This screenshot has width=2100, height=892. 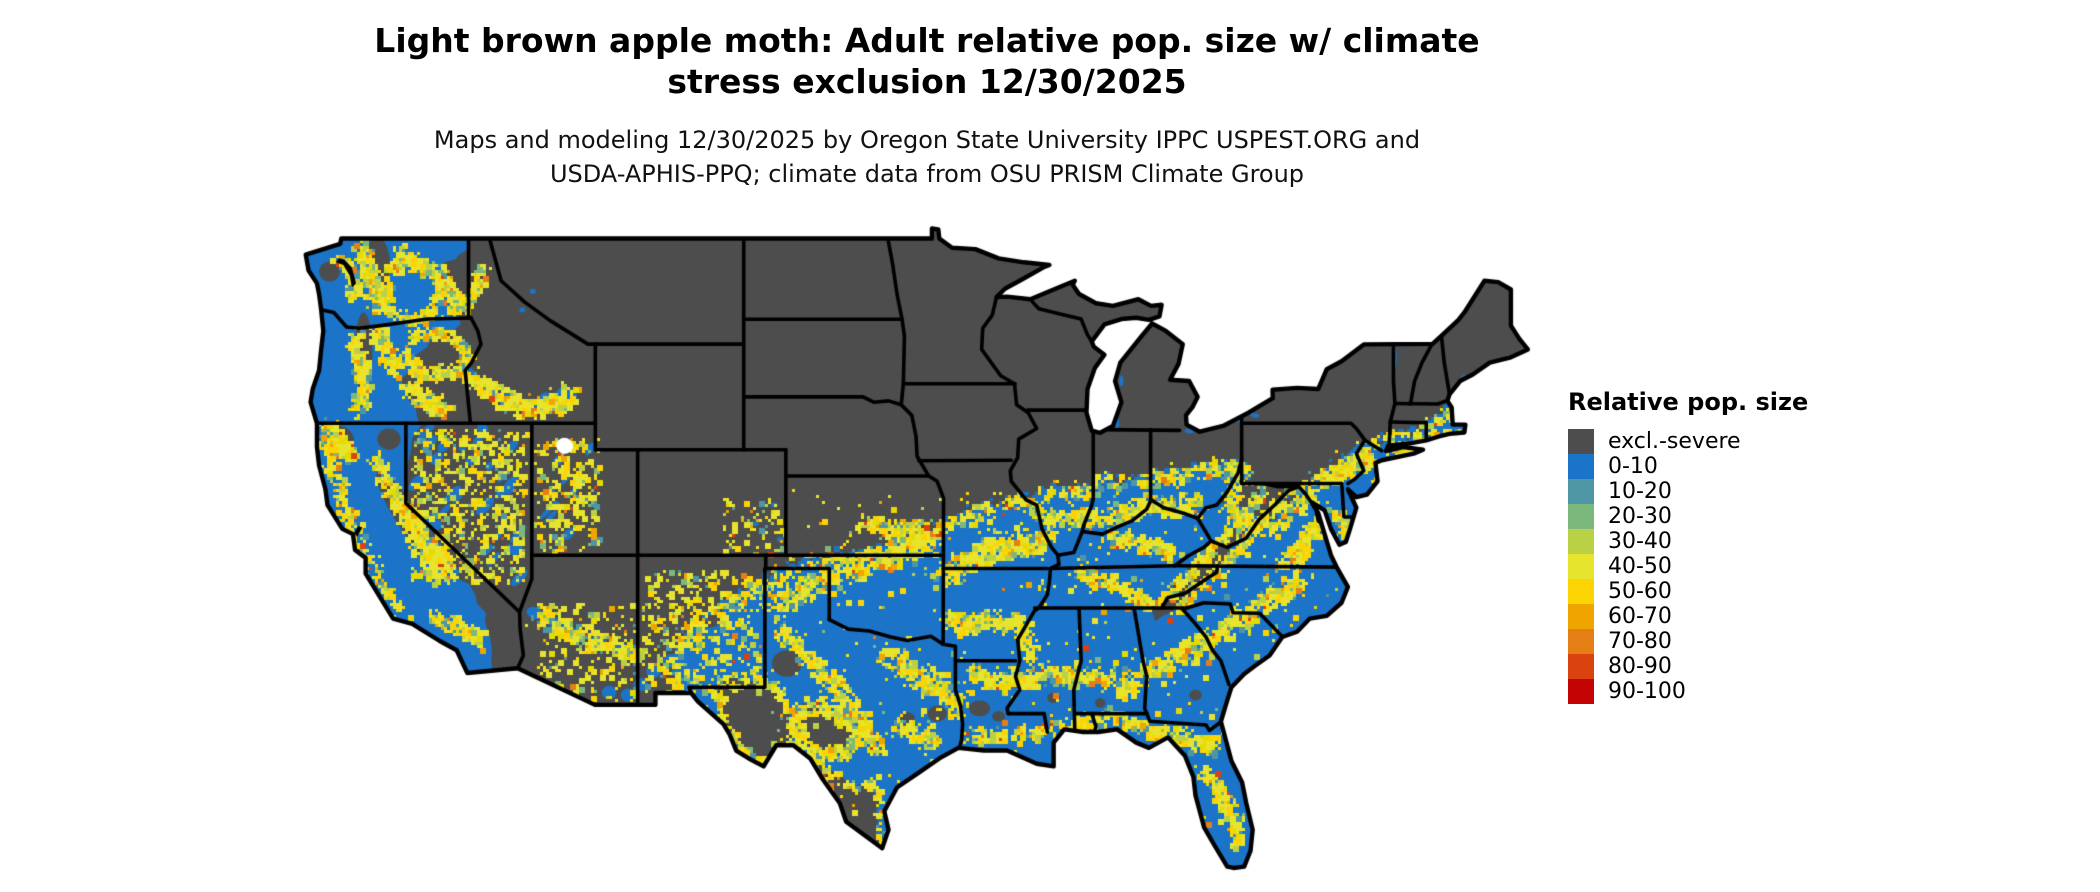 What do you see at coordinates (1688, 641) in the screenshot?
I see `legend-item: 70-80` at bounding box center [1688, 641].